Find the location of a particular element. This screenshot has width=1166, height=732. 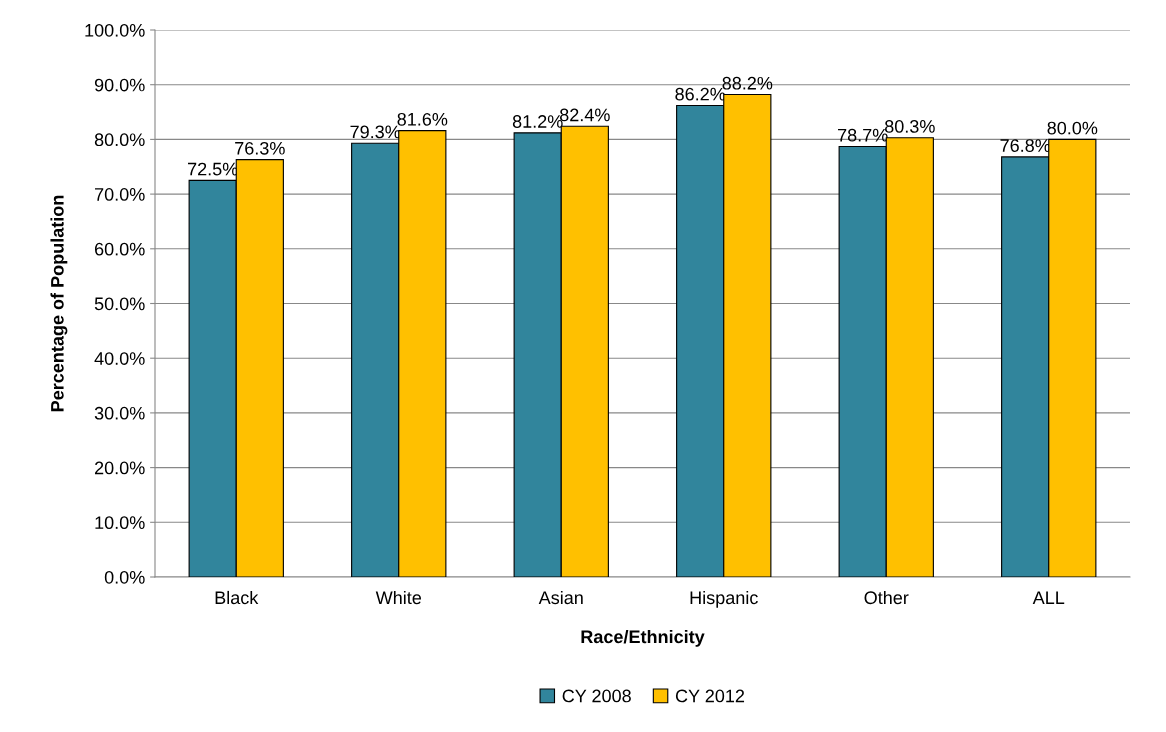

y-tick-label: 40.0% is located at coordinates (119, 358).